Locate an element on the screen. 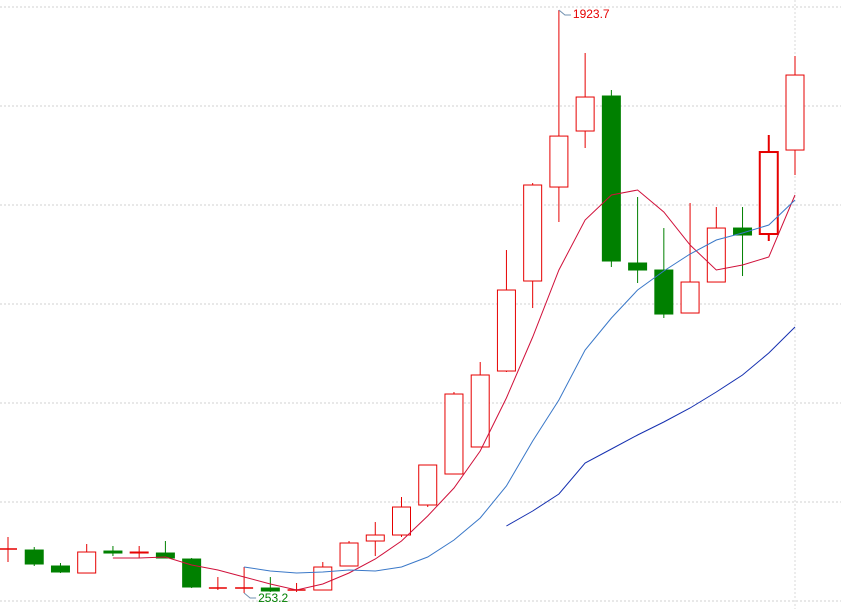 This screenshot has height=609, width=841. moving-average-line is located at coordinates (651, 426).